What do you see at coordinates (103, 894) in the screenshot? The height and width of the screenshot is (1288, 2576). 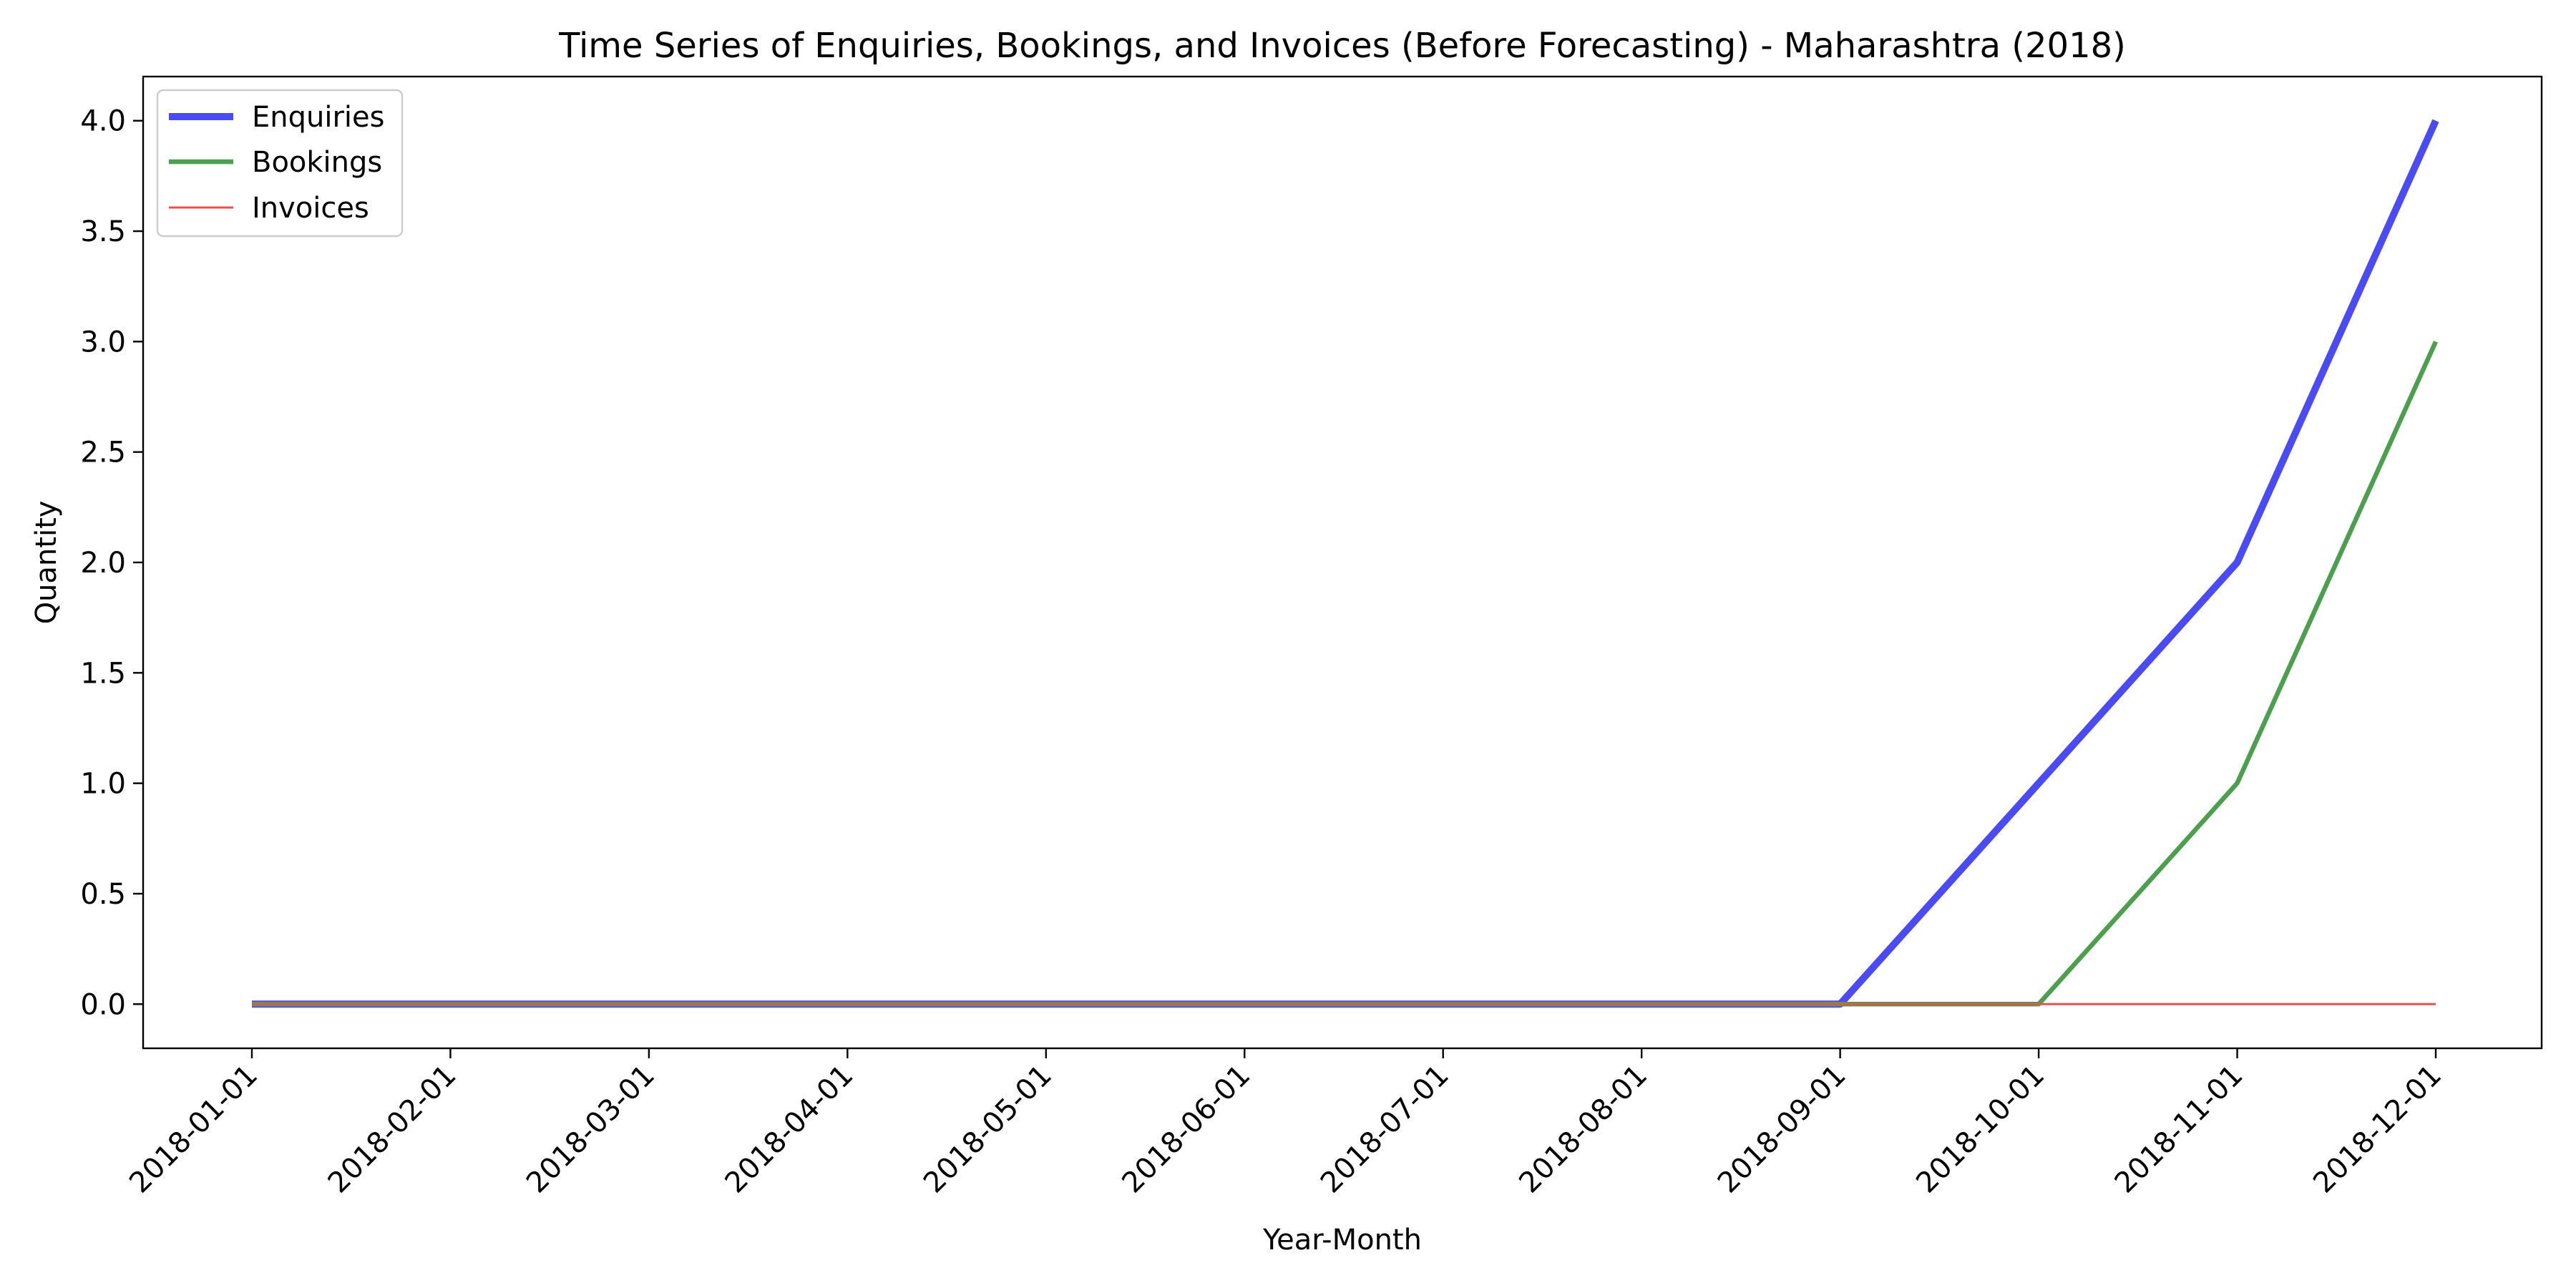 I see `y-tick-label: 0.5` at bounding box center [103, 894].